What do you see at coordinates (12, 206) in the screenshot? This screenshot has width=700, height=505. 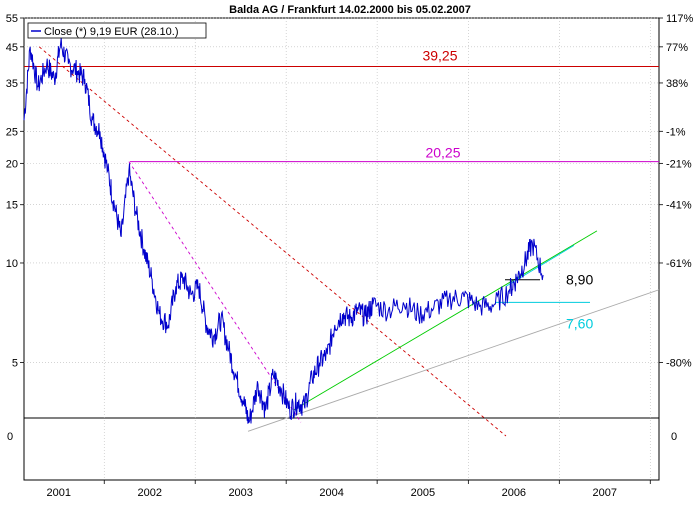 I see `y-left-tick-label: 15` at bounding box center [12, 206].